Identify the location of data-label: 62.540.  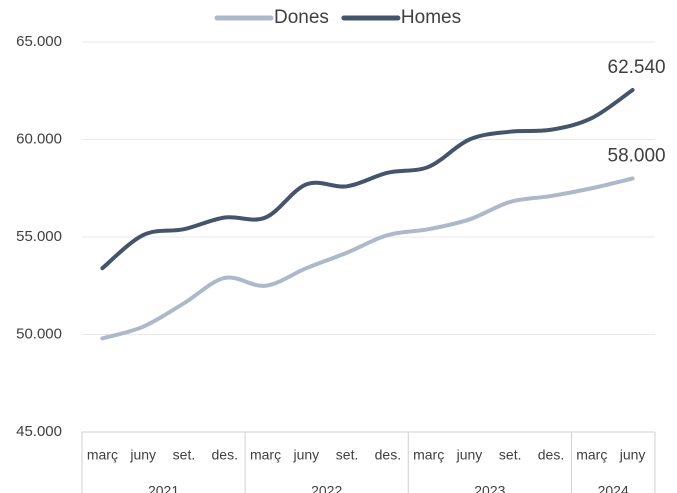
(637, 67).